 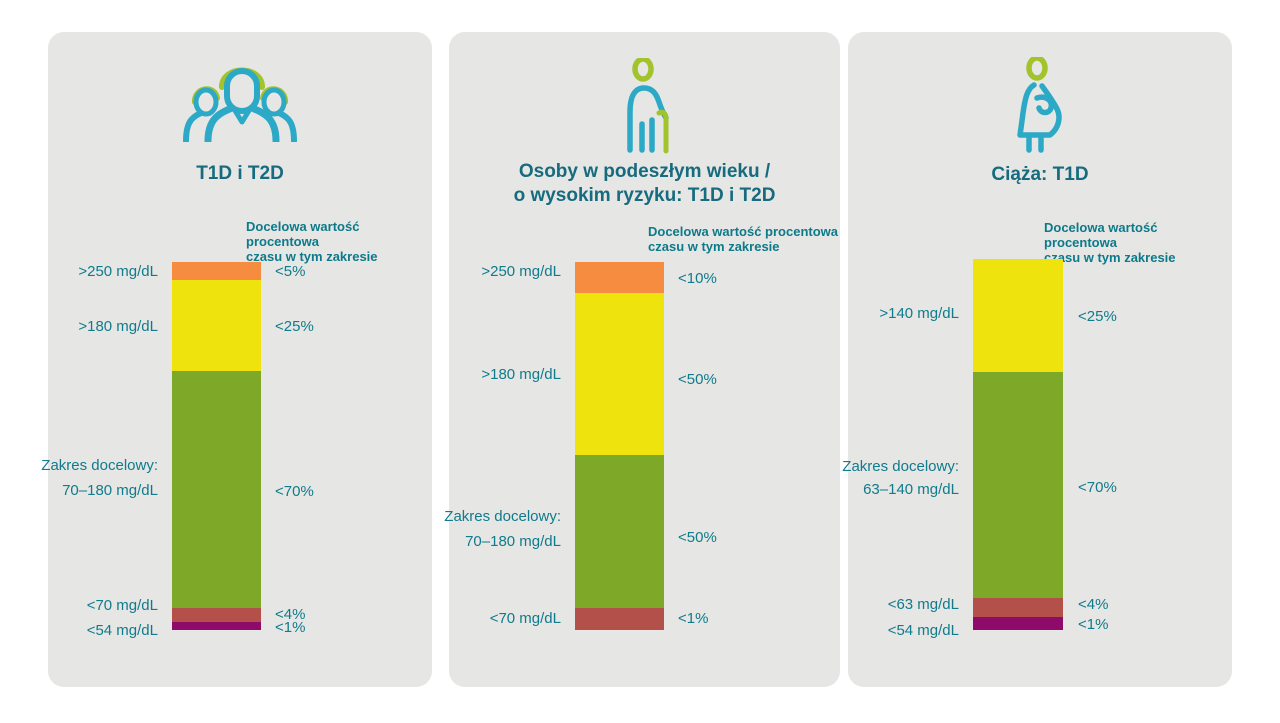 I want to click on range-label: 63–140 mg/dL, so click(x=911, y=489).